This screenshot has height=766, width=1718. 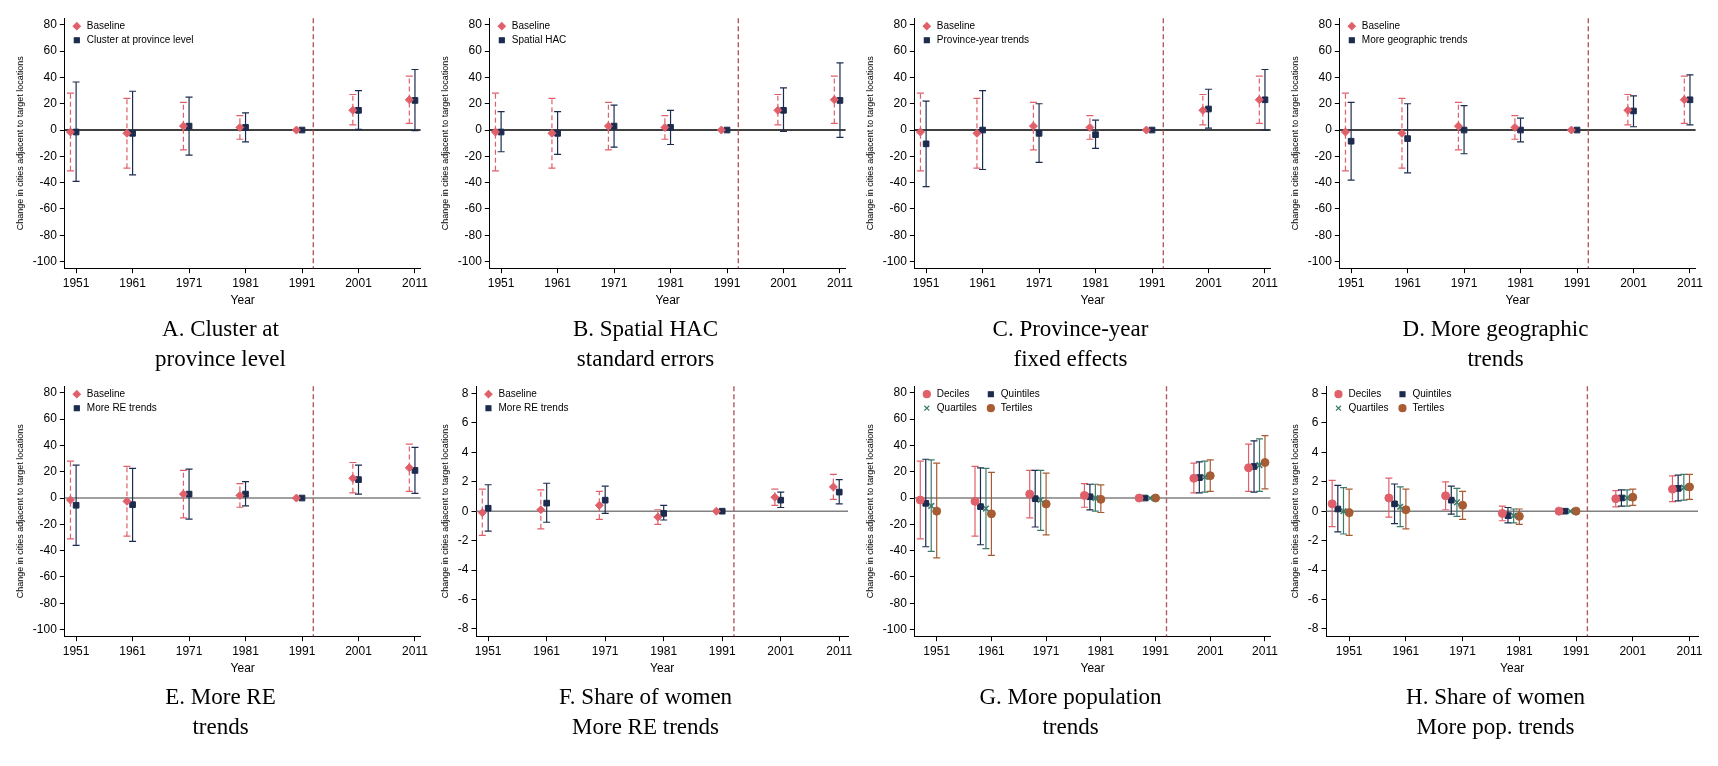 I want to click on legend-label: Province-year trends, so click(x=982, y=39).